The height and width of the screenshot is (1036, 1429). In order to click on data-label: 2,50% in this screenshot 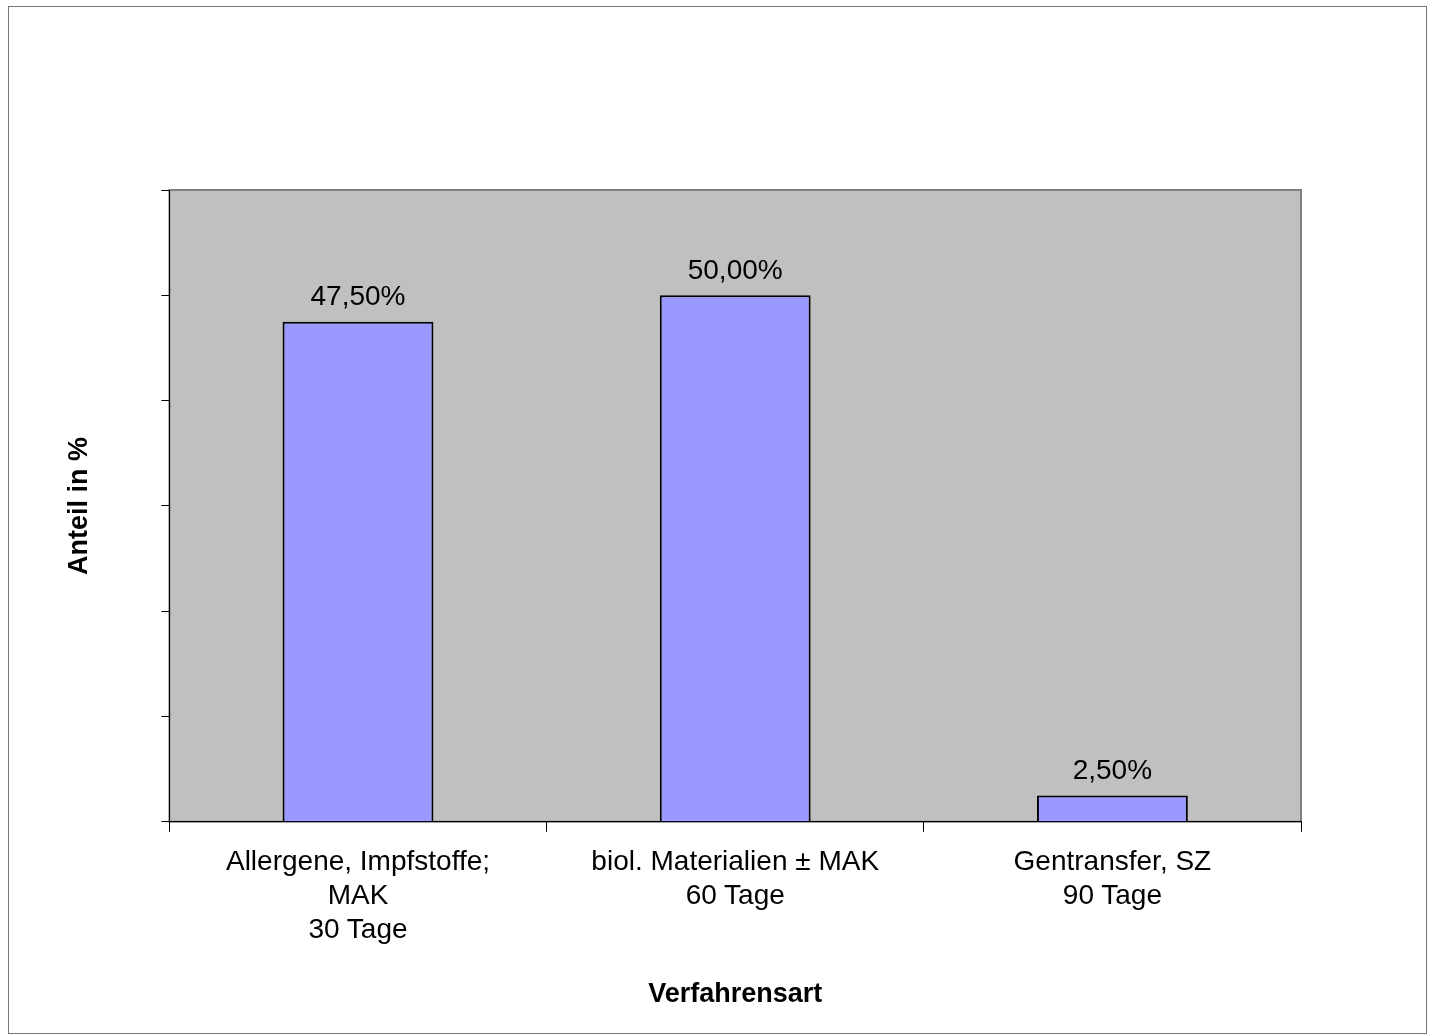, I will do `click(1112, 770)`.